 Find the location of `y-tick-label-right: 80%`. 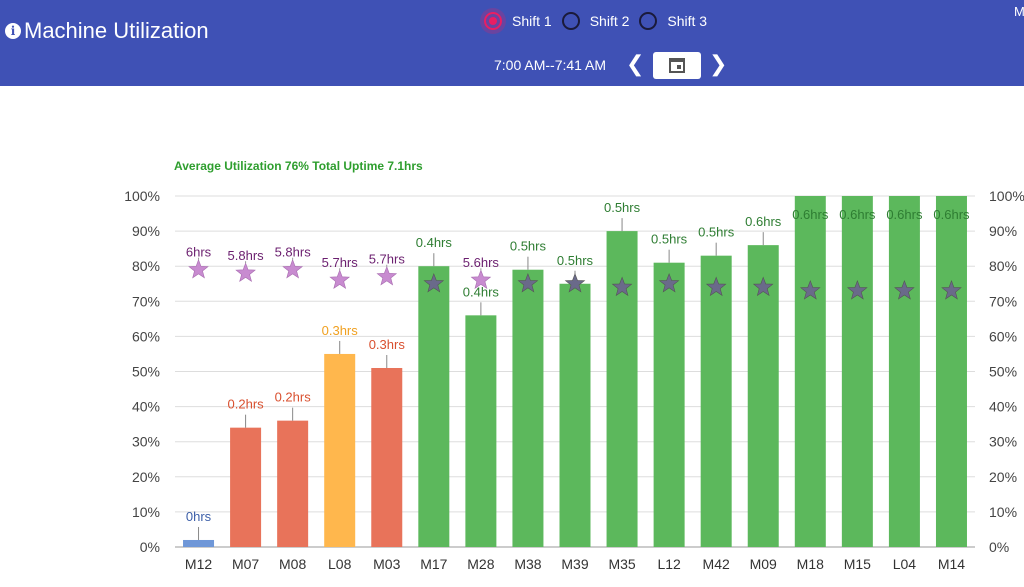

y-tick-label-right: 80% is located at coordinates (1003, 266).